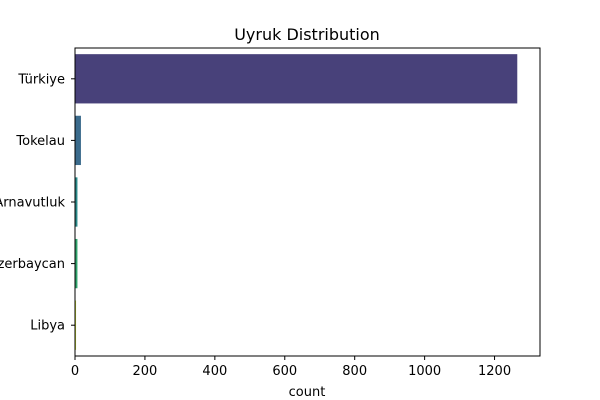  I want to click on x-tick-label-3: 600, so click(284, 371).